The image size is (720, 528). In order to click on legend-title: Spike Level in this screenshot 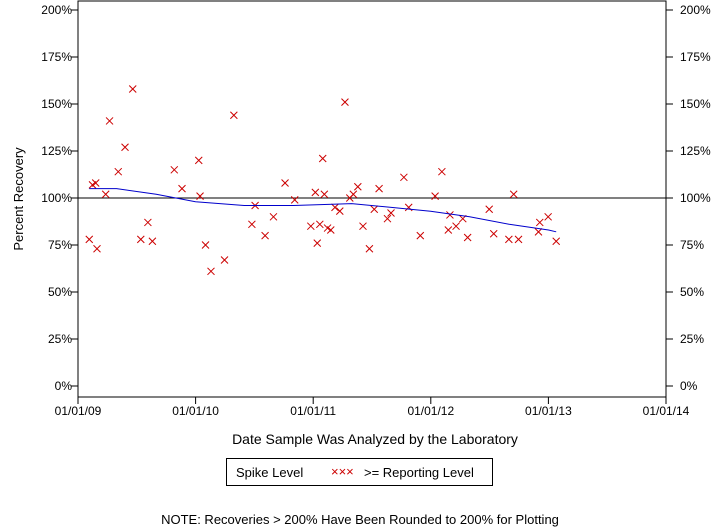, I will do `click(270, 472)`.